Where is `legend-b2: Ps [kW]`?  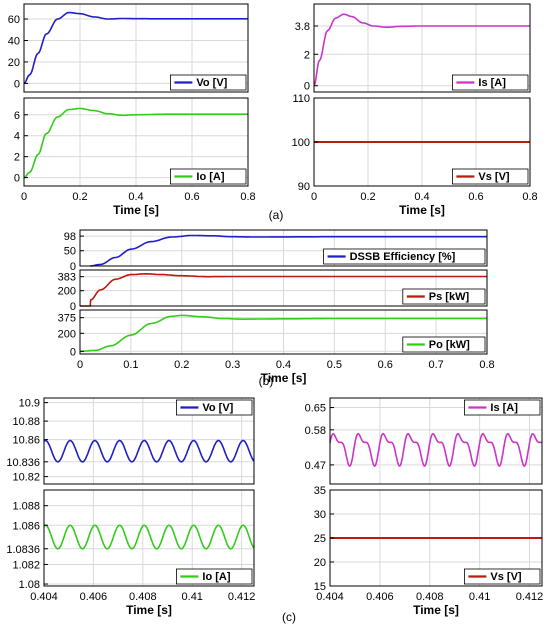 legend-b2: Ps [kW] is located at coordinates (444, 296).